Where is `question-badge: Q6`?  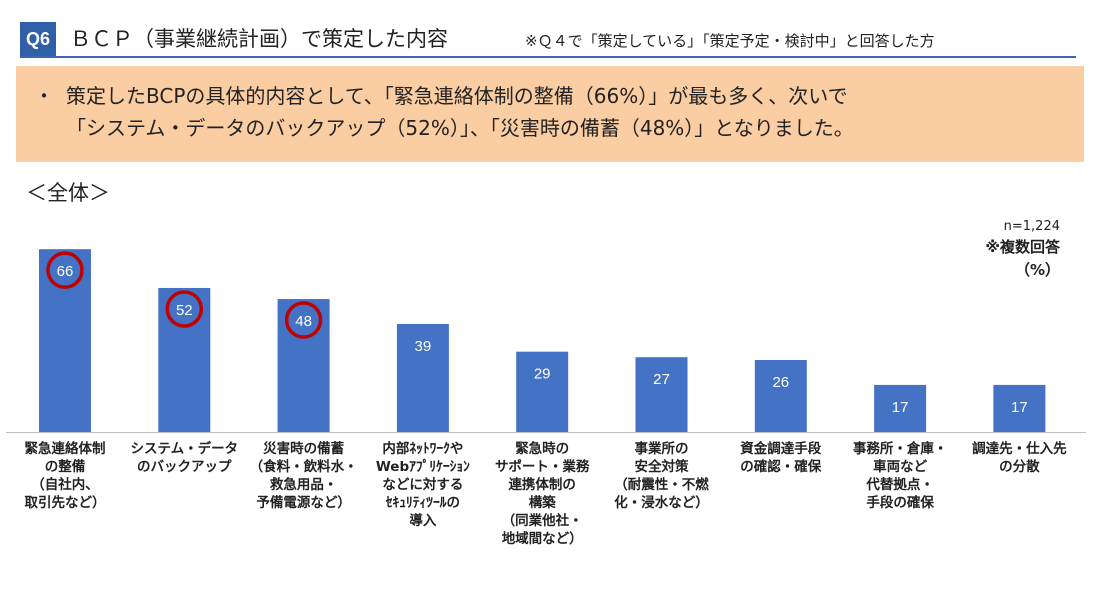 question-badge: Q6 is located at coordinates (38, 39).